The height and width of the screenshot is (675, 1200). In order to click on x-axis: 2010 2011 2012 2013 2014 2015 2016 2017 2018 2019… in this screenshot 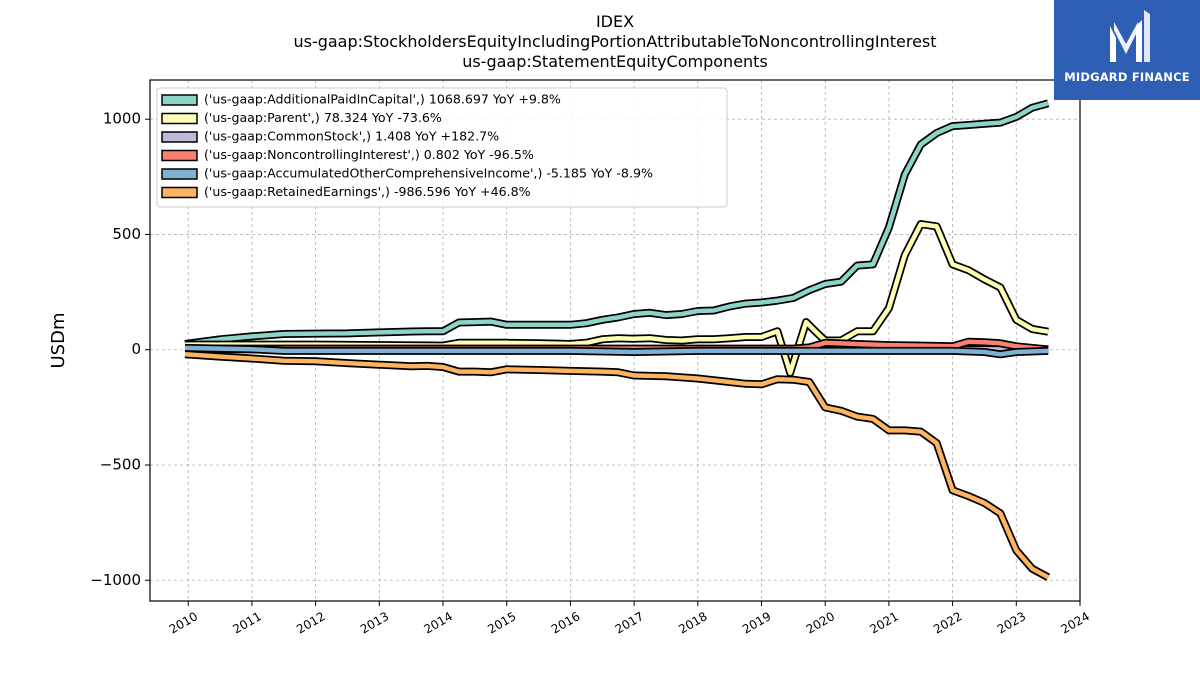, I will do `click(629, 619)`.